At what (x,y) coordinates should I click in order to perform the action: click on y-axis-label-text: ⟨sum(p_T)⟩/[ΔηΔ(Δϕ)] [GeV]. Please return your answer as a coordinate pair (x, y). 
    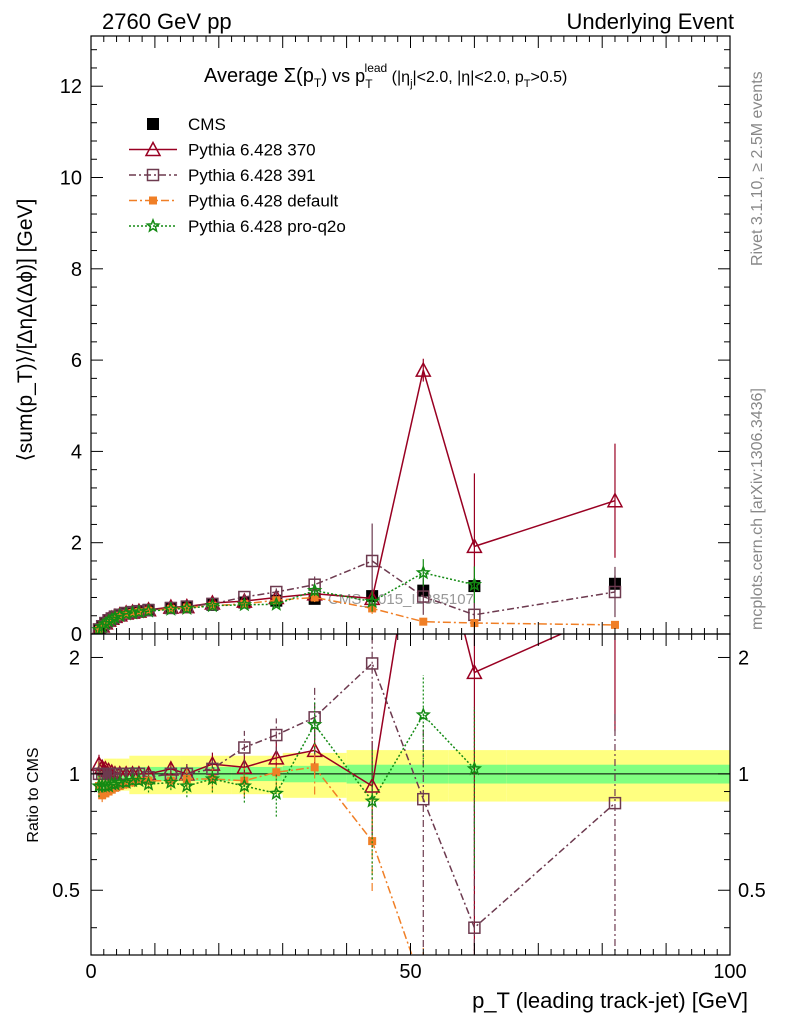
    Looking at the image, I should click on (25, 330).